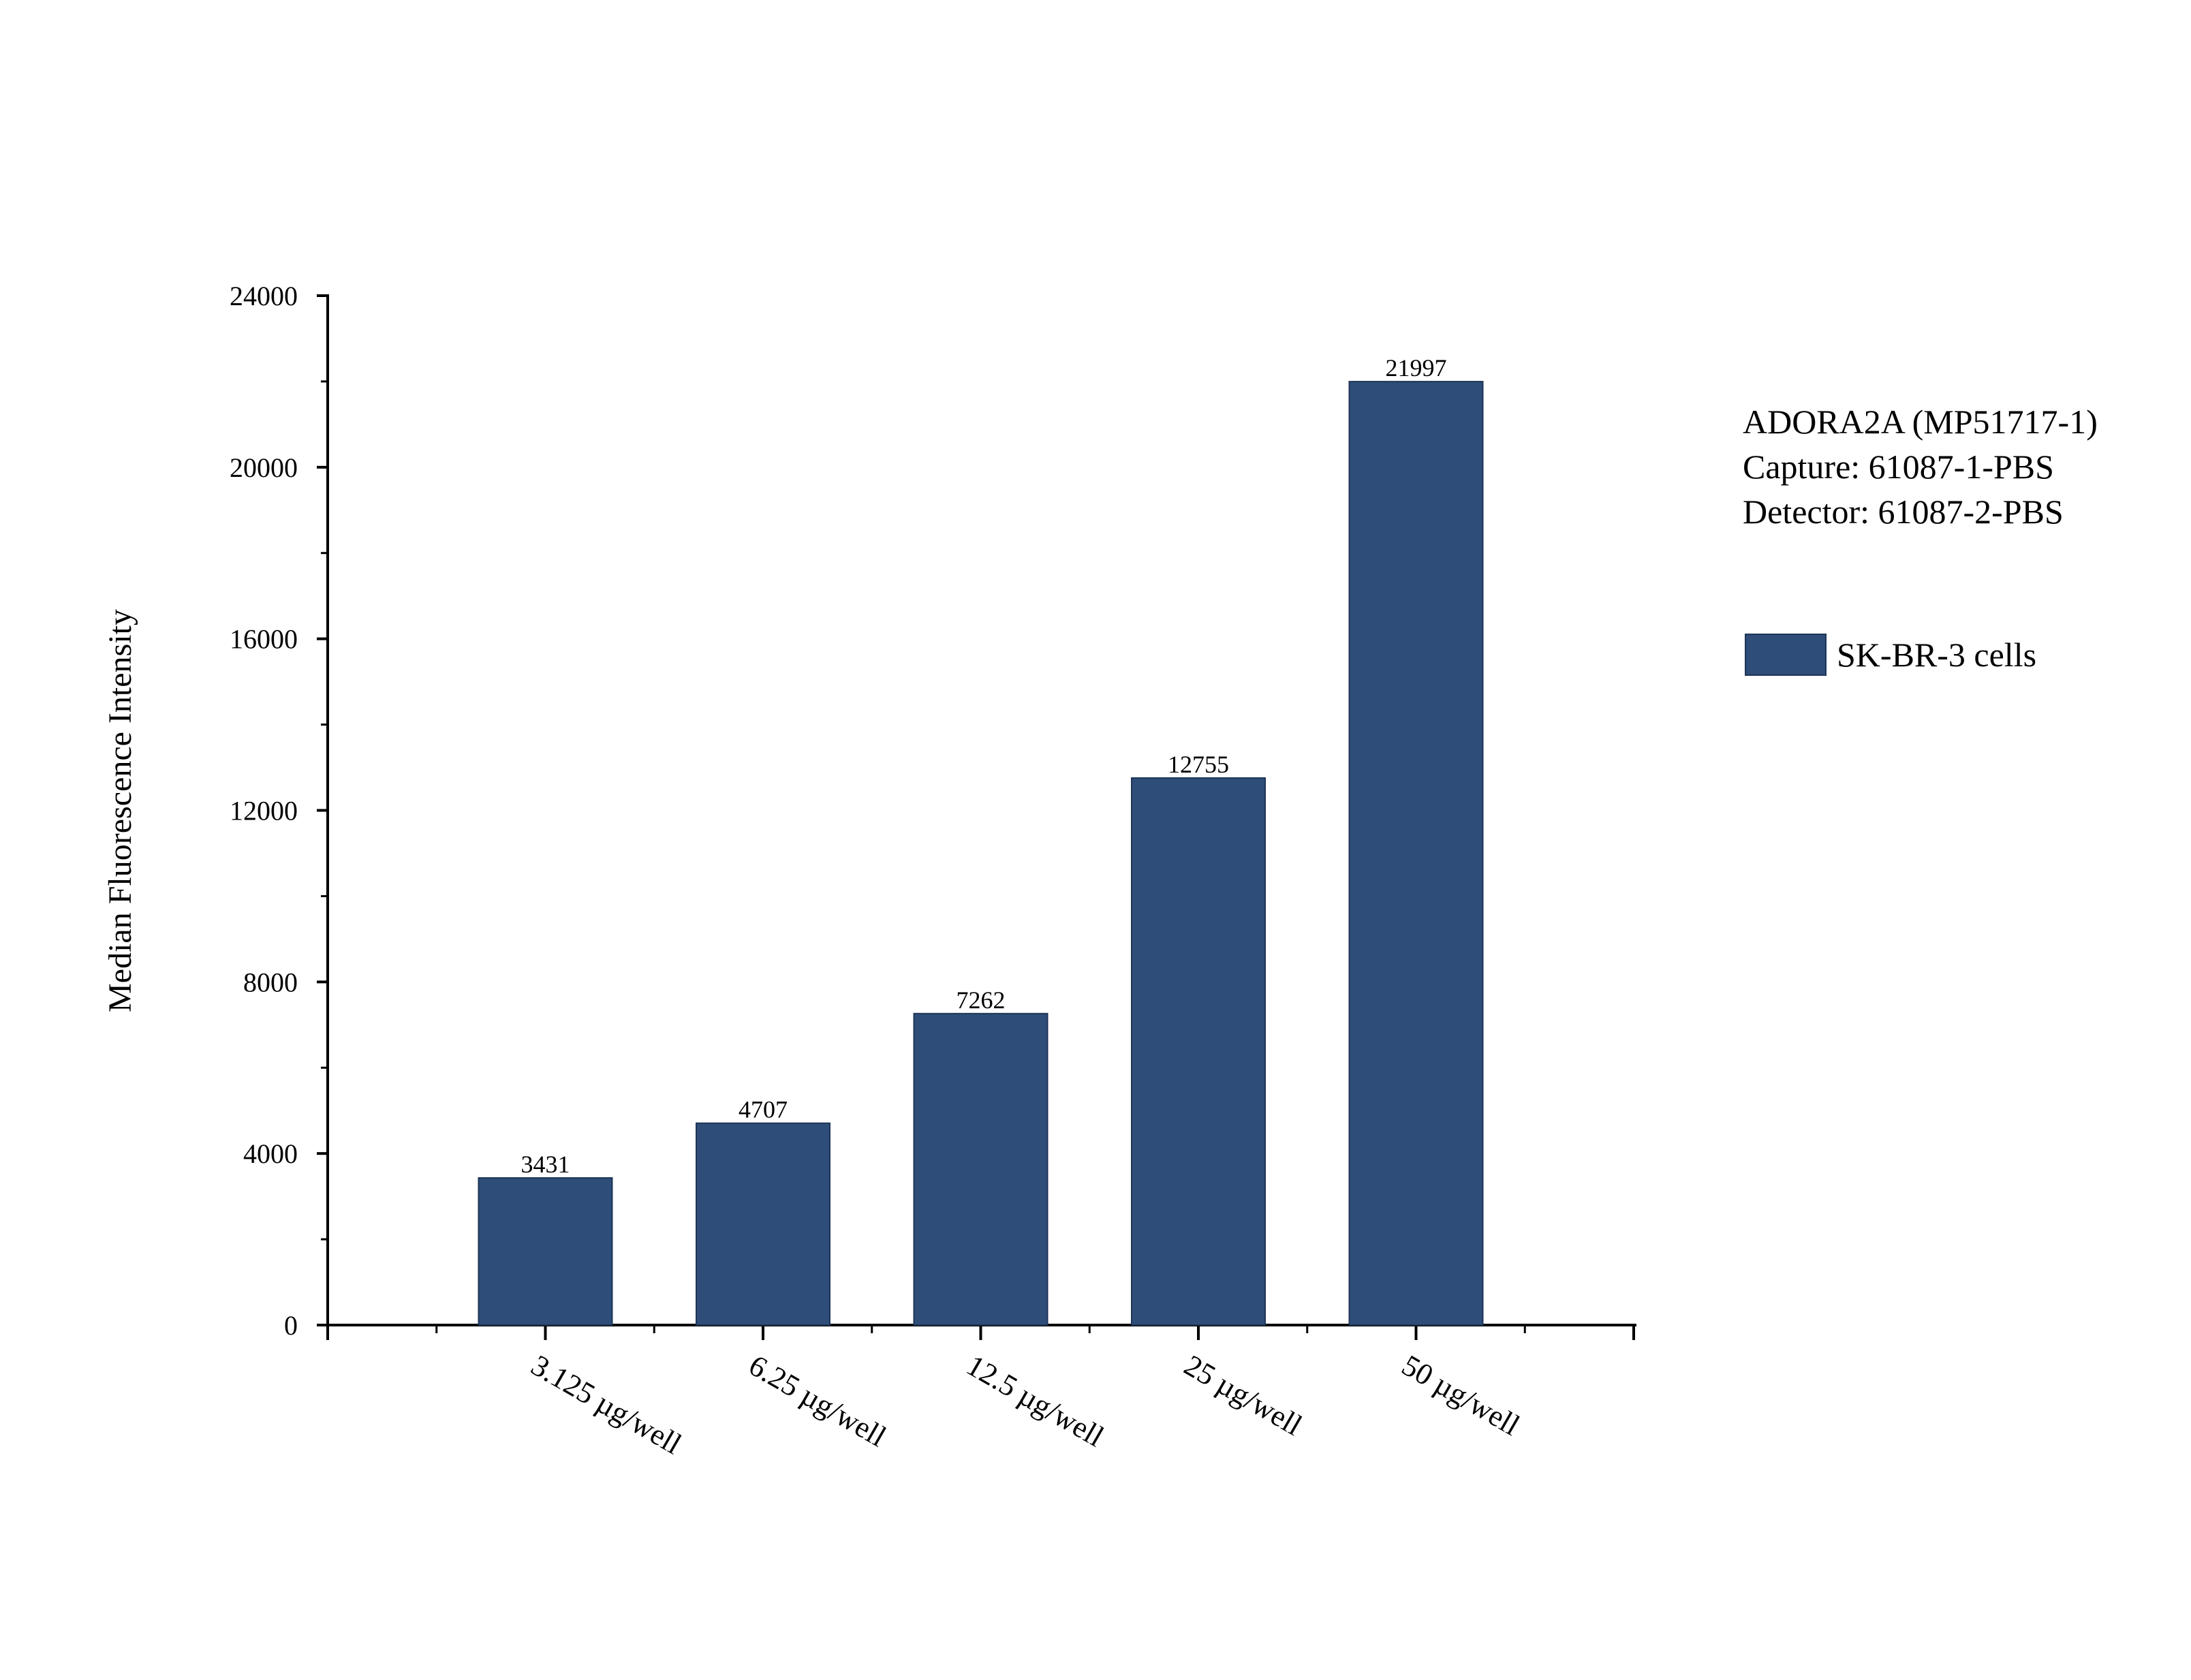 This screenshot has height=1680, width=2191. Describe the element at coordinates (1416, 368) in the screenshot. I see `bar-value-label: 21997` at that location.